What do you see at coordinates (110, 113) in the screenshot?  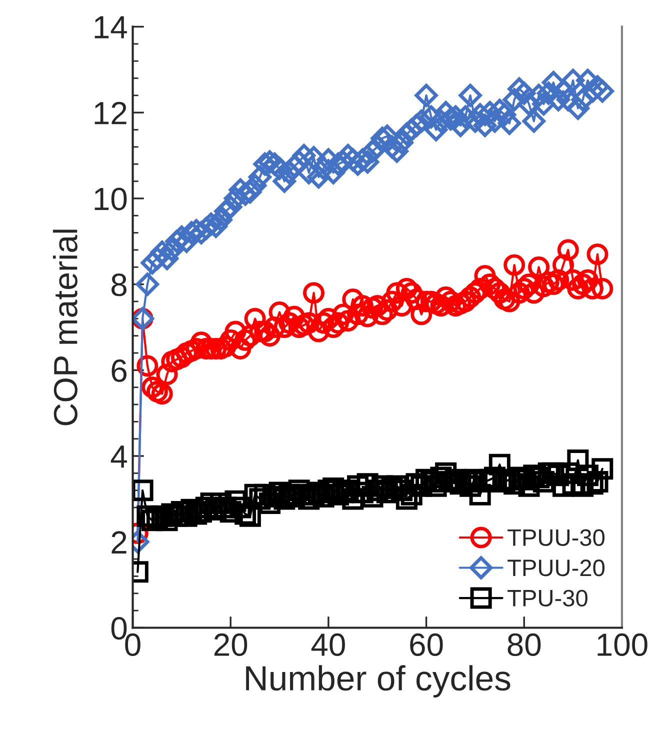 I see `y-tick-label: 12` at bounding box center [110, 113].